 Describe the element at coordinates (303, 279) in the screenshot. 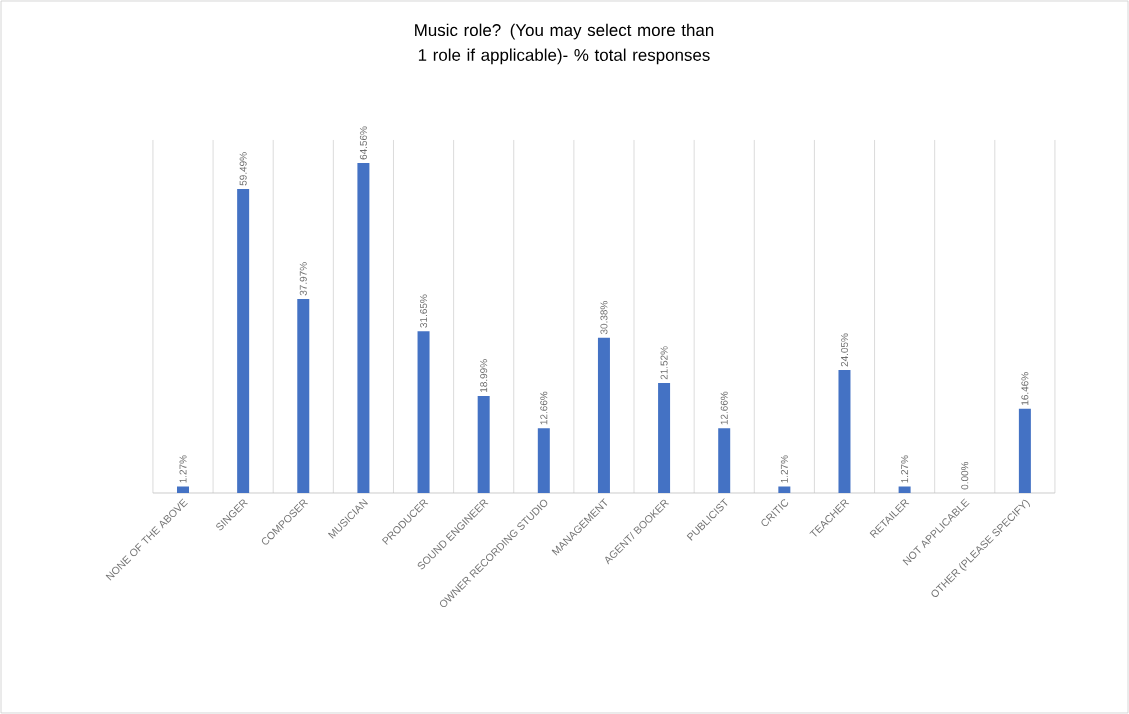

I see `data-label: 37.97%` at that location.